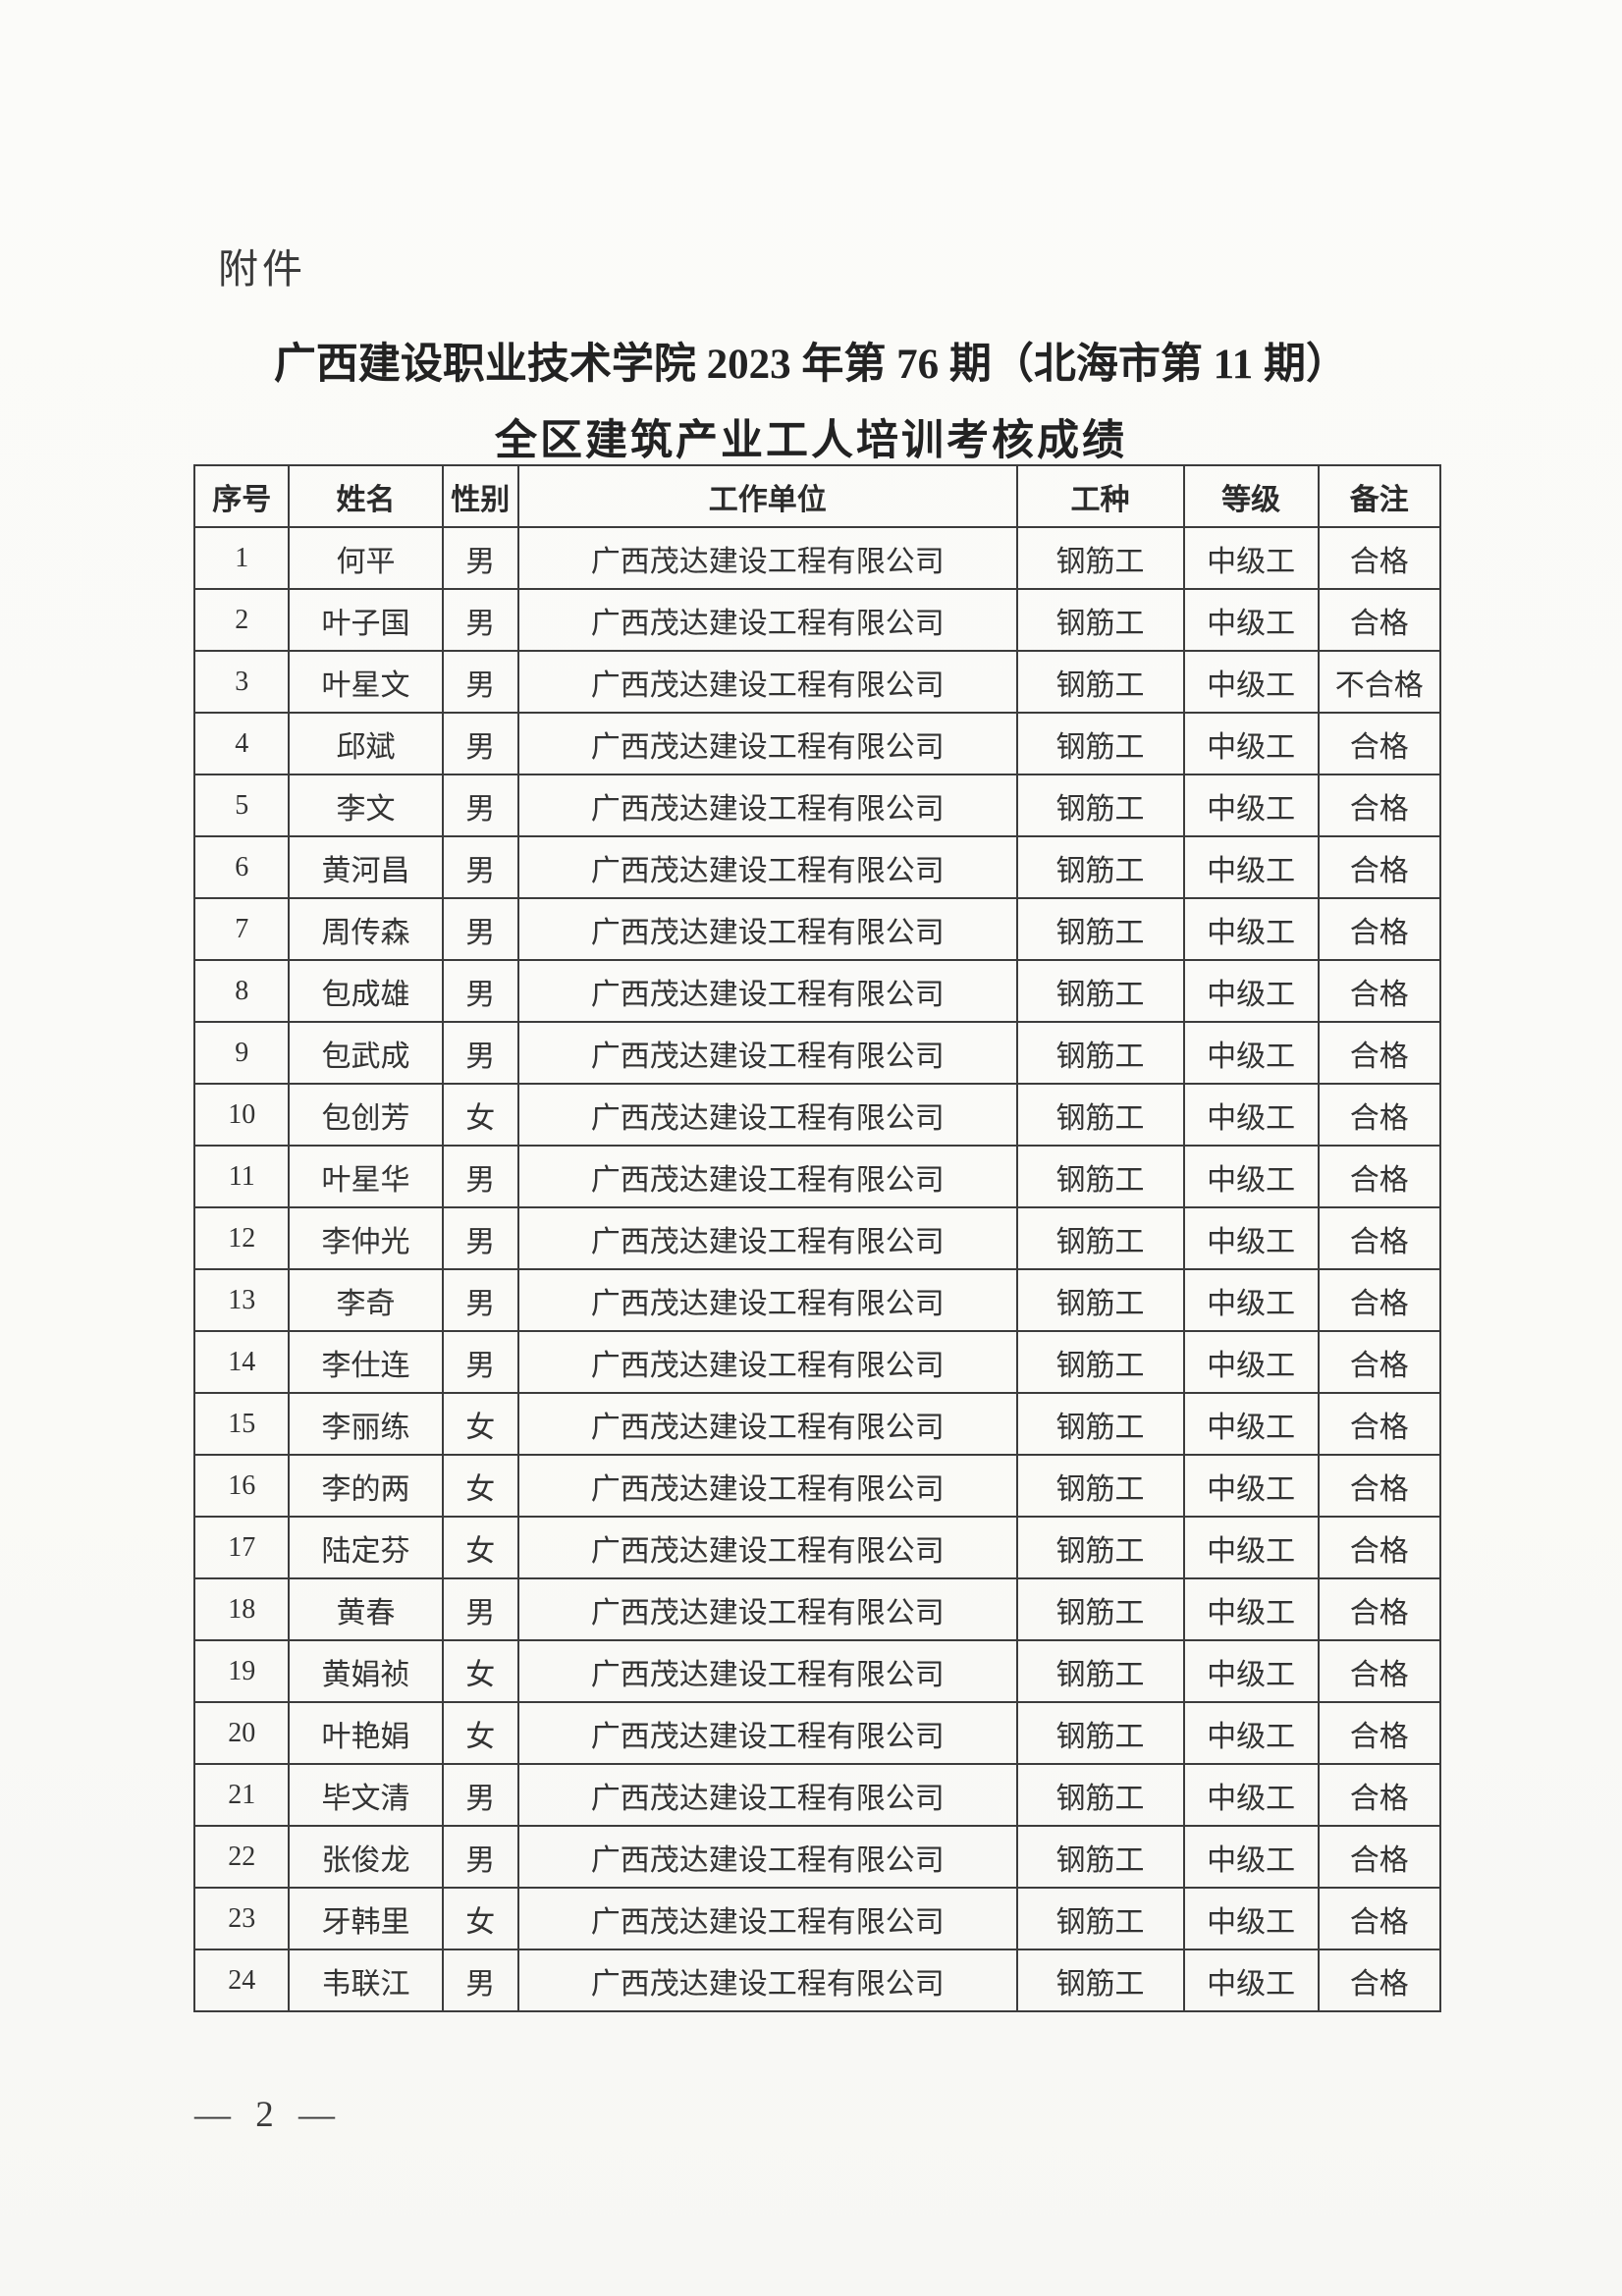  Describe the element at coordinates (241, 1918) in the screenshot. I see `table-cell: 23` at that location.